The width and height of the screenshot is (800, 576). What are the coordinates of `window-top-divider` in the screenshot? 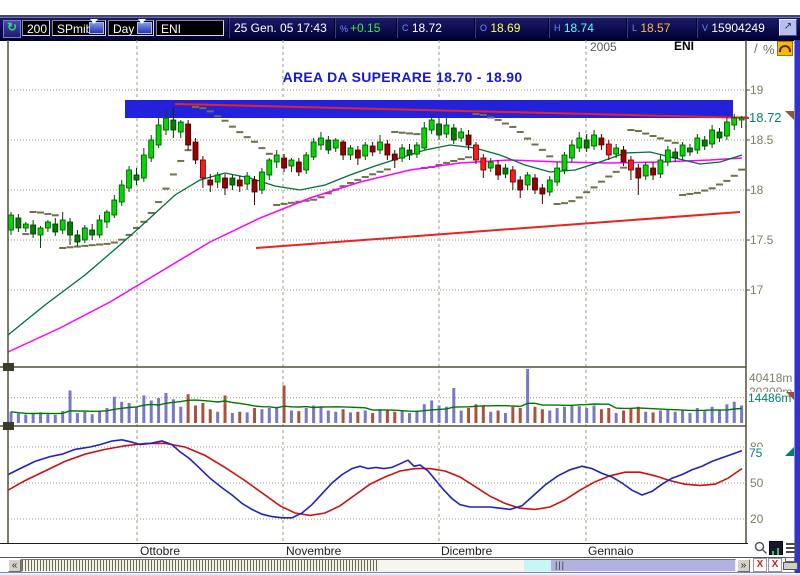 It's located at (400, 16).